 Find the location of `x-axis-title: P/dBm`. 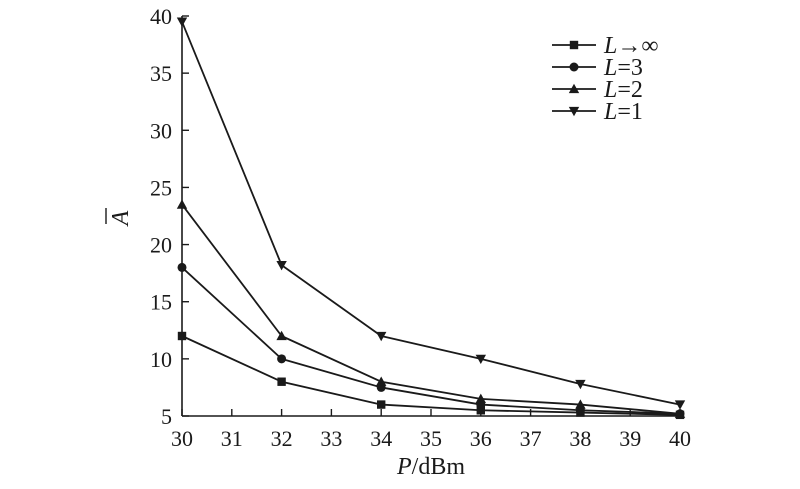

x-axis-title: P/dBm is located at coordinates (430, 467).